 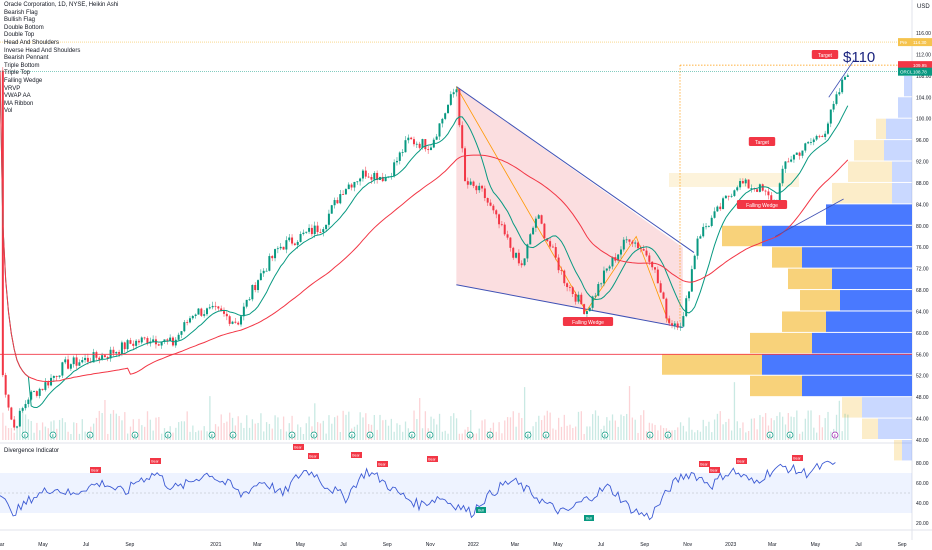 I want to click on indicator-item: Inverse Head And Shoulders, so click(x=42, y=50).